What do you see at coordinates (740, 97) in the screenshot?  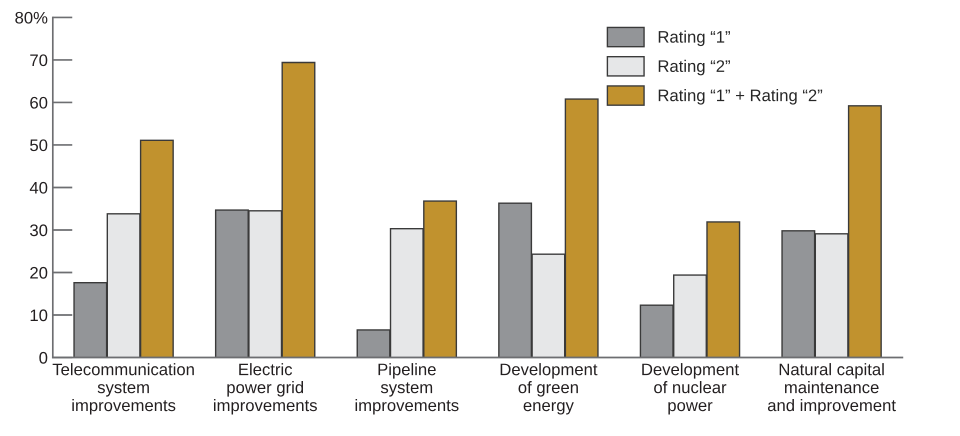 I see `legend-label: Rating “1” + Rating “2”` at bounding box center [740, 97].